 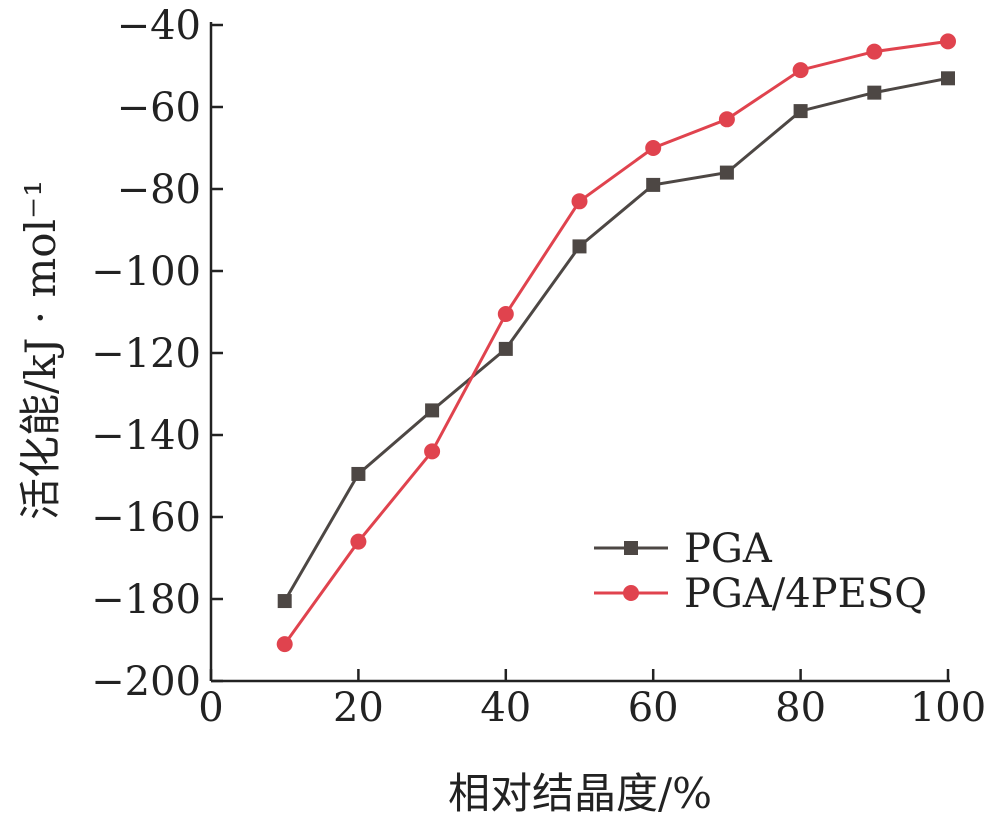 What do you see at coordinates (948, 708) in the screenshot?
I see `x-tick-label: 100` at bounding box center [948, 708].